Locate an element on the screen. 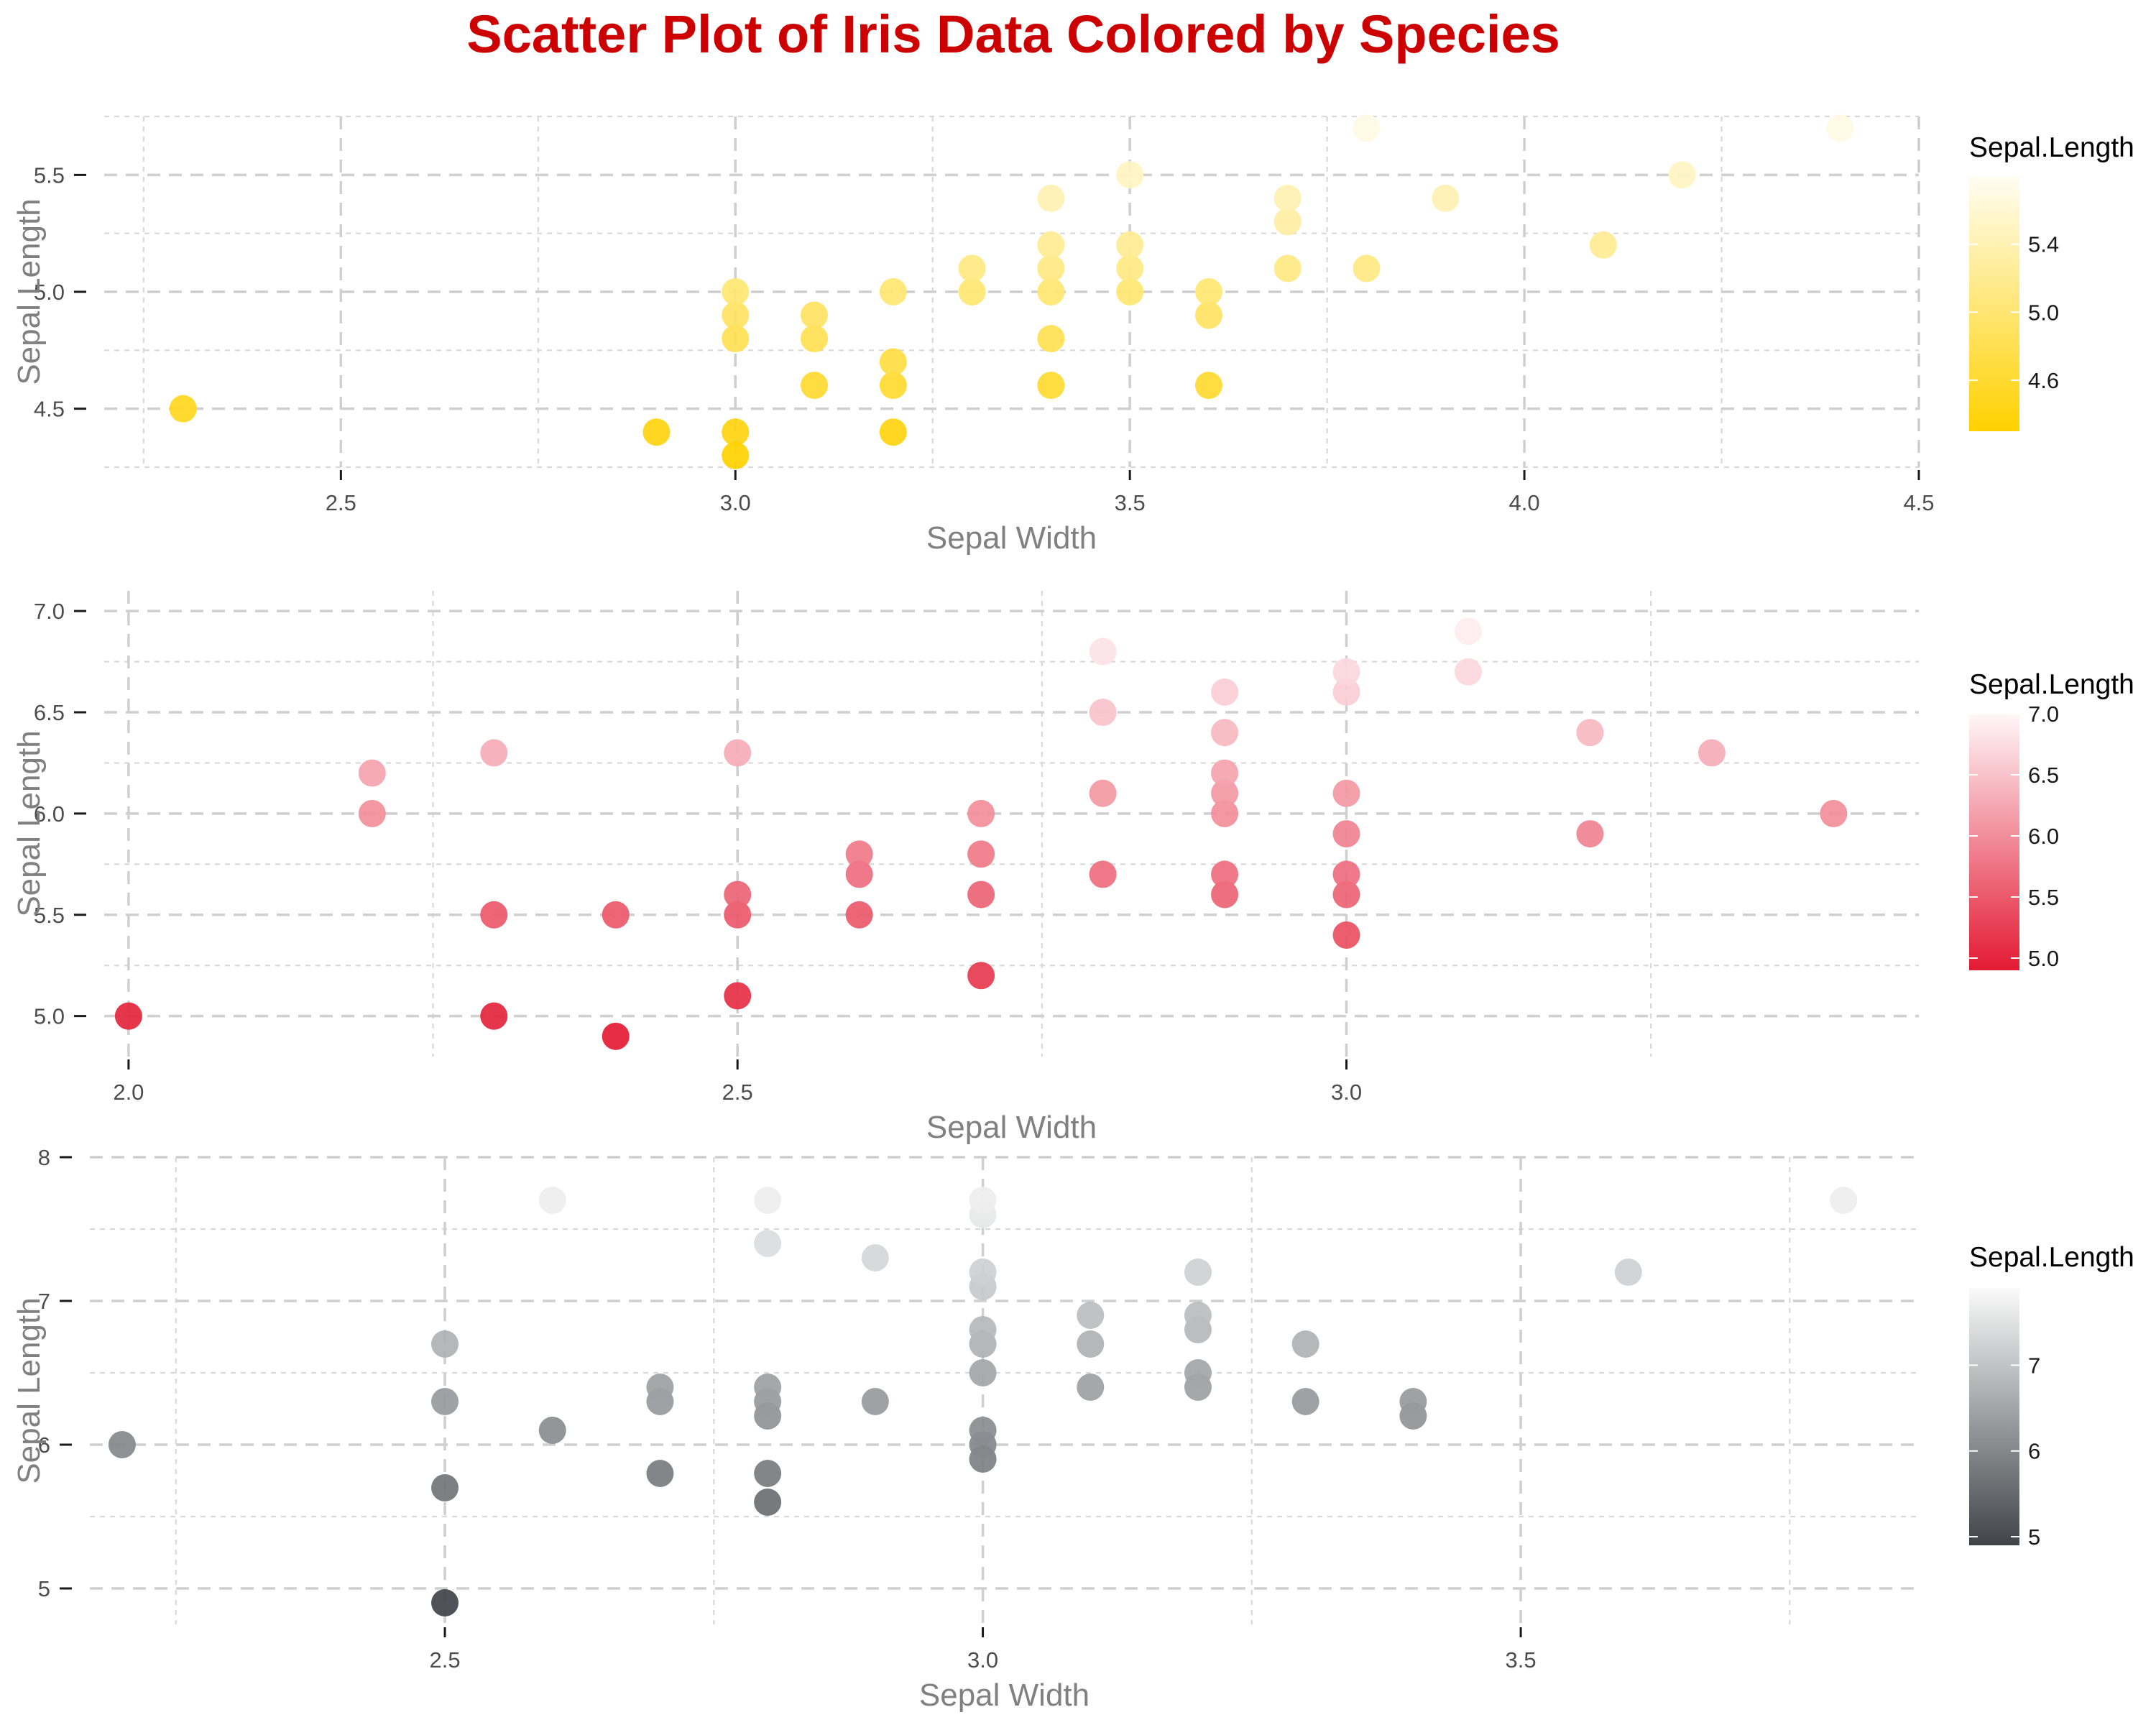  x-tick-label: 4.0 is located at coordinates (1525, 502).